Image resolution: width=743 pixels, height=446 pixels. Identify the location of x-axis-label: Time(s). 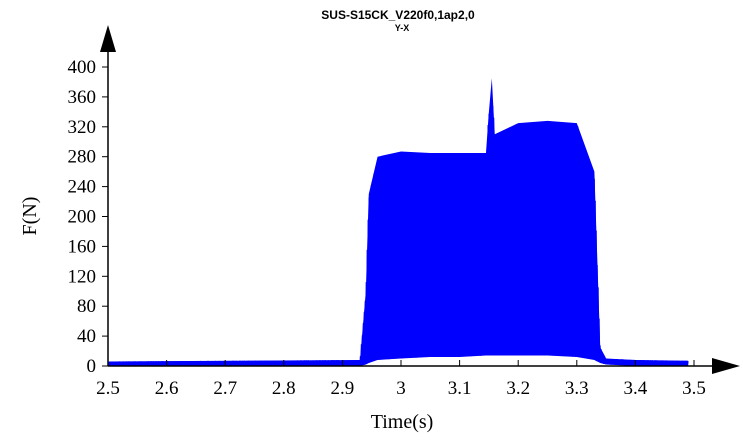
(402, 422).